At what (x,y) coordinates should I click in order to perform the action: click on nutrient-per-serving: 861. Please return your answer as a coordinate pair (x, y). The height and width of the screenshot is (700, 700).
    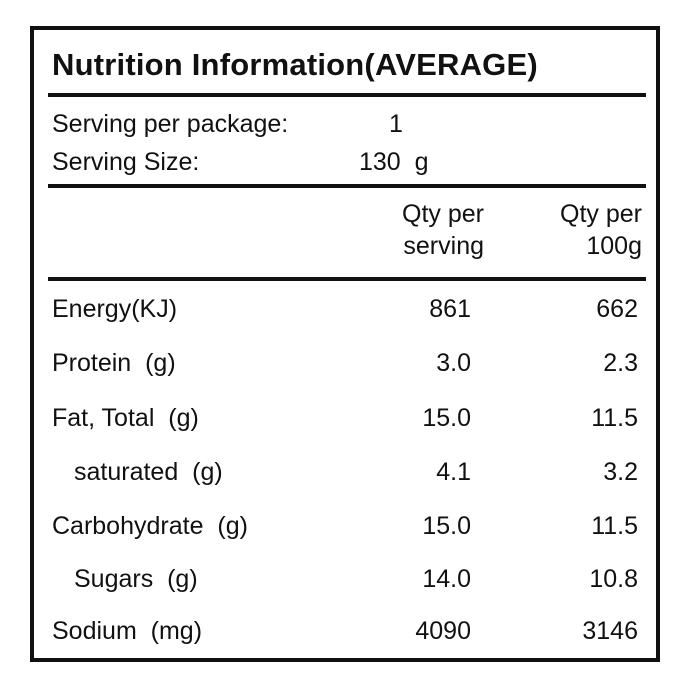
    Looking at the image, I should click on (450, 309).